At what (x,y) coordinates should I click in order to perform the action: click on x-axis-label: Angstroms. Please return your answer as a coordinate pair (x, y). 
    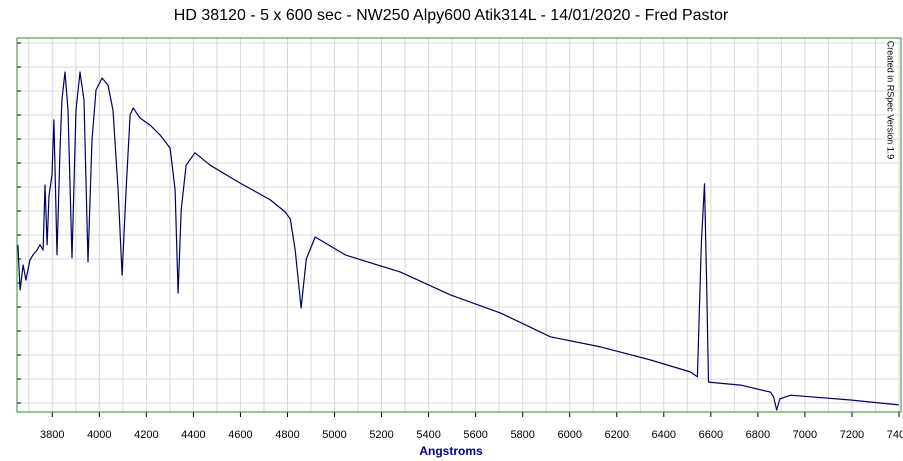
    Looking at the image, I should click on (451, 451).